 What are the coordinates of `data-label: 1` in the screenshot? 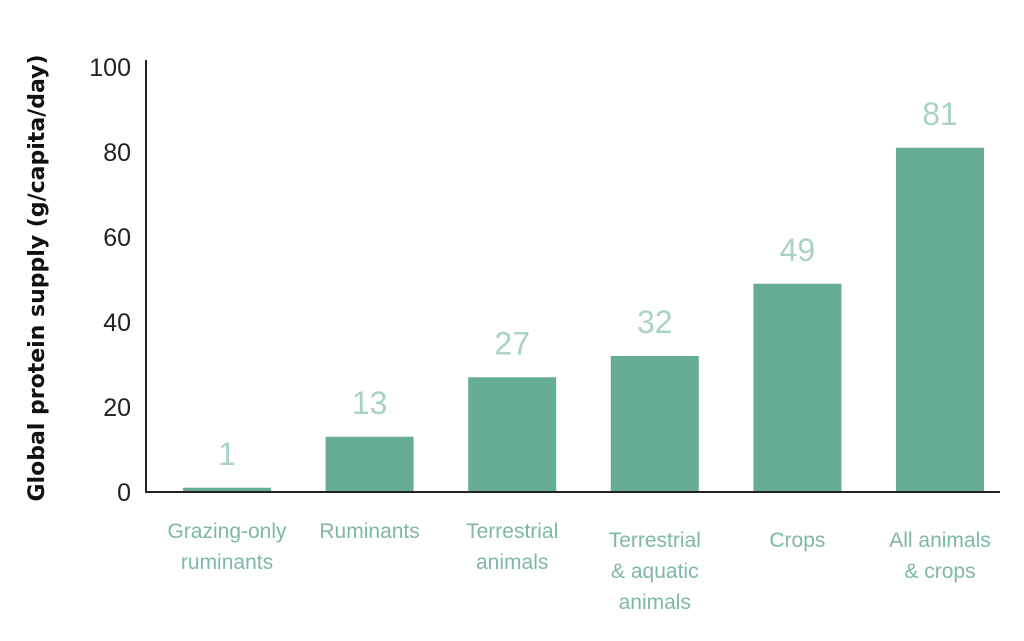 It's located at (227, 454).